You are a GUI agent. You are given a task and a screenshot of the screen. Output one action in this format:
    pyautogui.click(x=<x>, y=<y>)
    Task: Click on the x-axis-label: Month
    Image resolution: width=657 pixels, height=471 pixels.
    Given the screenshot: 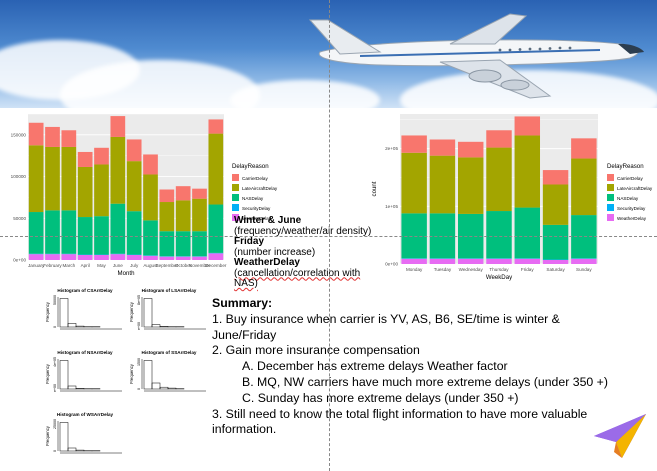 What is the action you would take?
    pyautogui.click(x=126, y=273)
    